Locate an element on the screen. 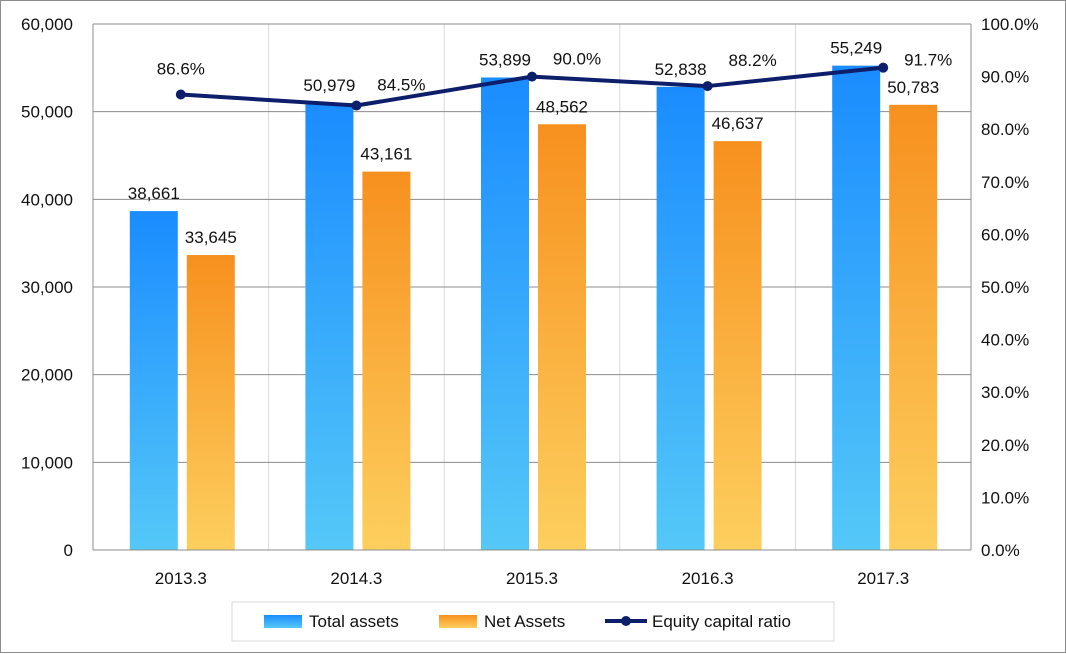  equity-ratio-data-label: 91.7% is located at coordinates (928, 60).